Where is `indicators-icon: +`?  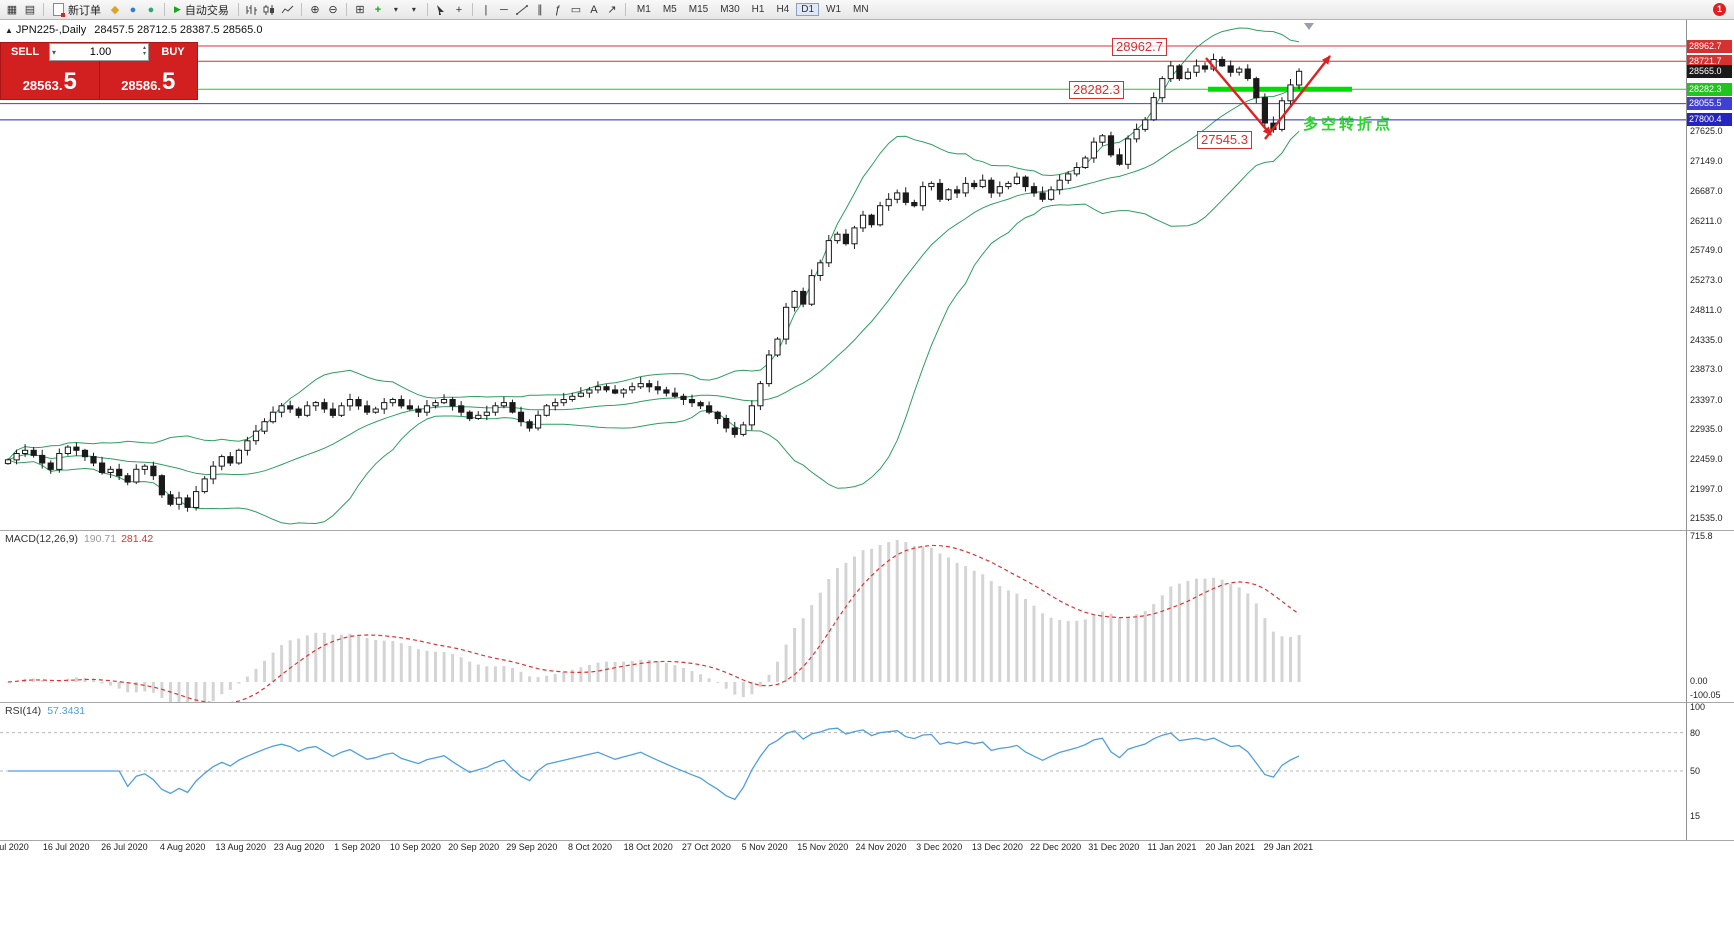 indicators-icon: + is located at coordinates (378, 9).